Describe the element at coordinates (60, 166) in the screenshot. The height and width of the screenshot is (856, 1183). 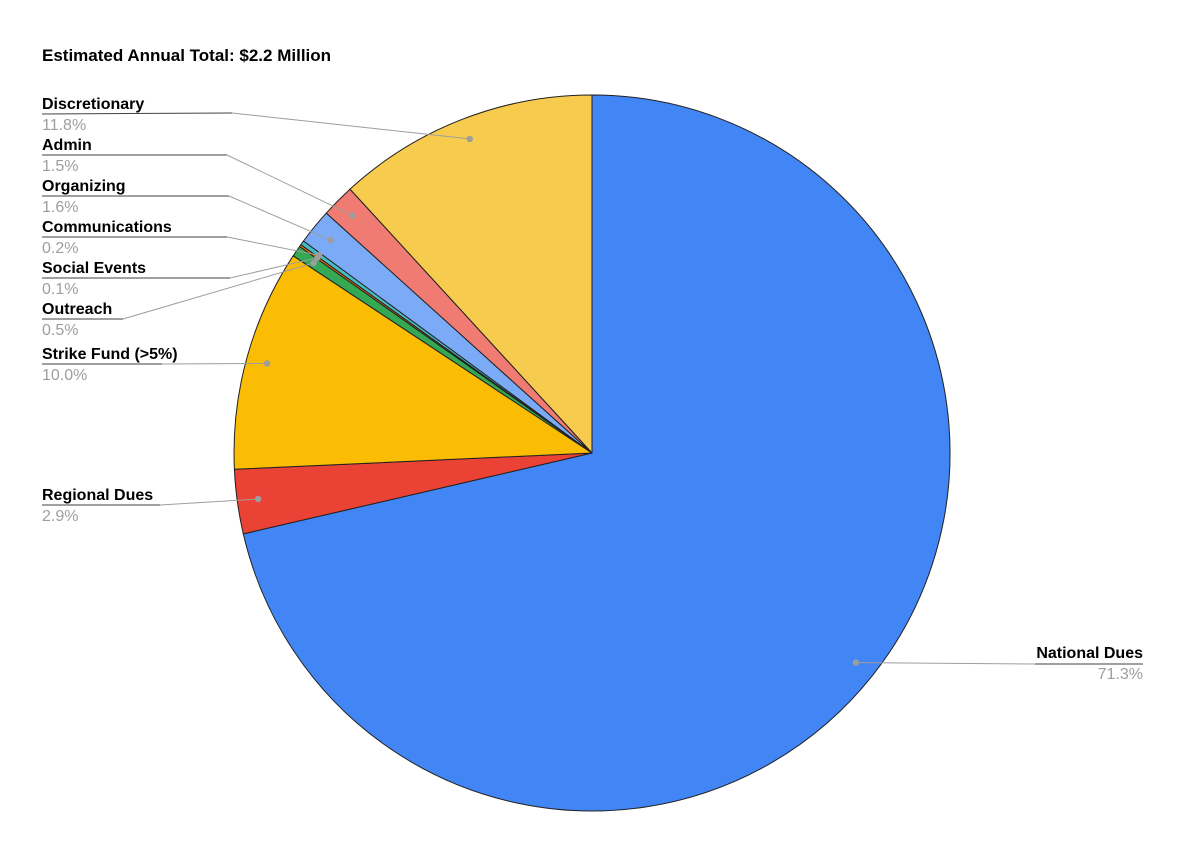
I see `slice-label-pct: 1.5%` at that location.